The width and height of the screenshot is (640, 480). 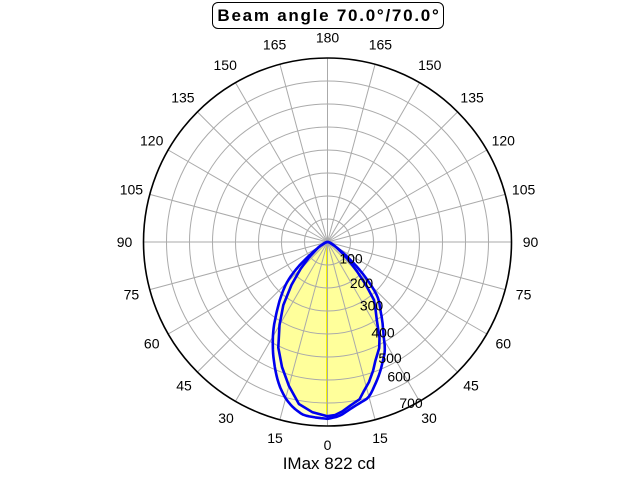 I want to click on svg-text: 400, so click(x=383, y=333).